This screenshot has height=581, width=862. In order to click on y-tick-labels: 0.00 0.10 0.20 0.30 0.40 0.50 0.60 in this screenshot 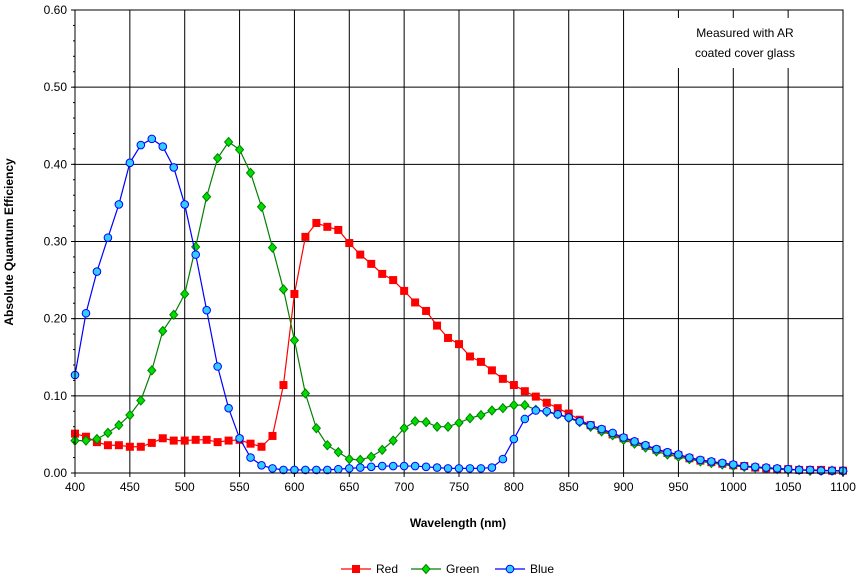, I will do `click(56, 241)`.